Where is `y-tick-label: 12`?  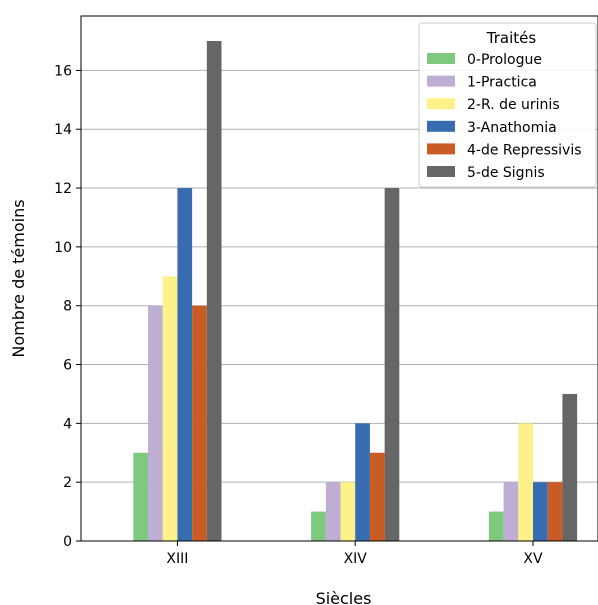
y-tick-label: 12 is located at coordinates (63, 189).